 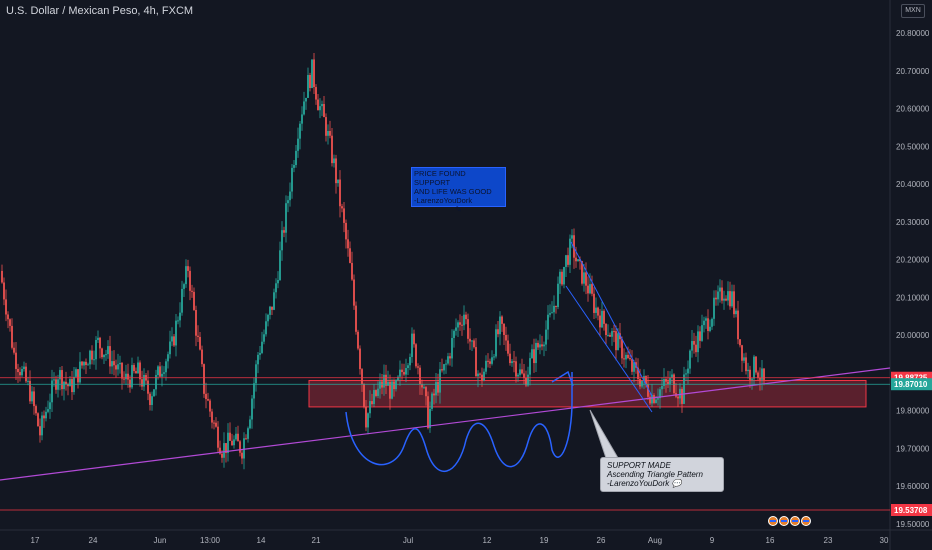 I want to click on economic-events, so click(x=789, y=521).